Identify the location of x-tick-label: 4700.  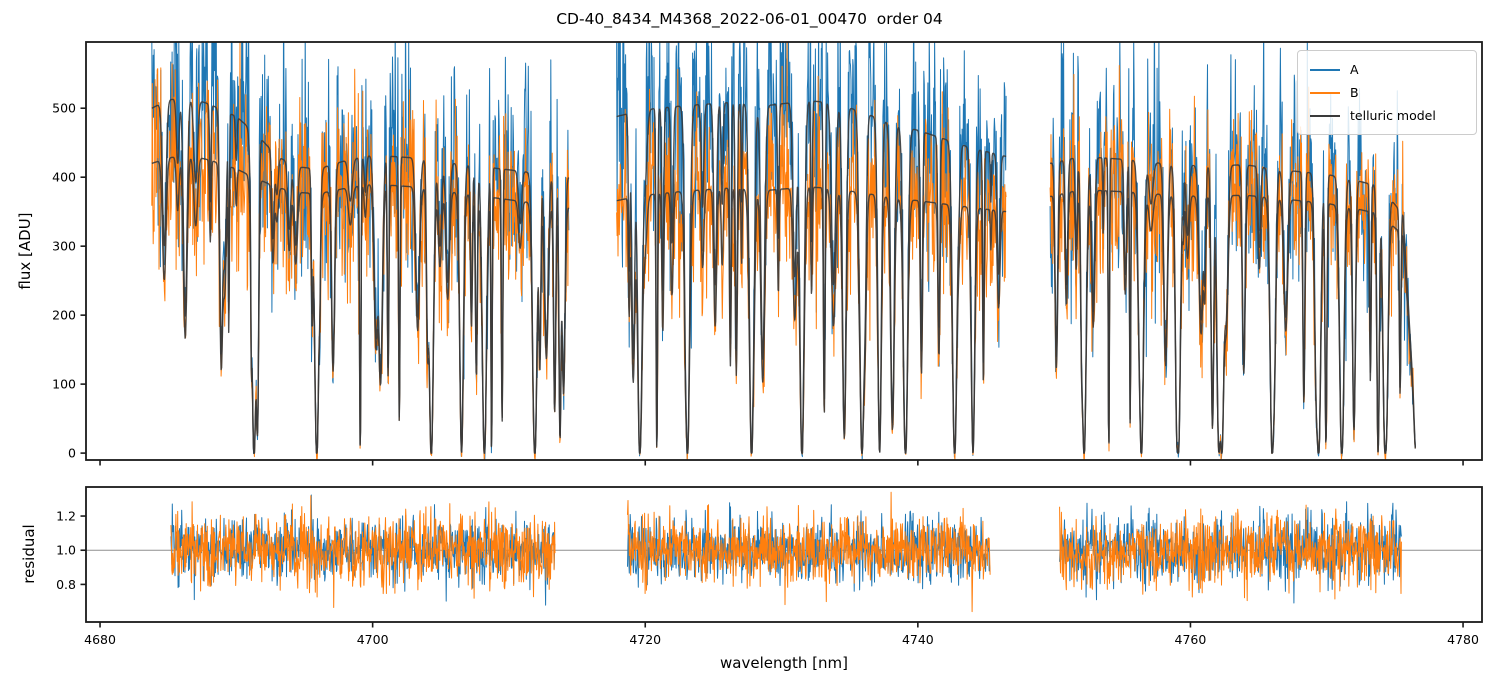
(373, 639).